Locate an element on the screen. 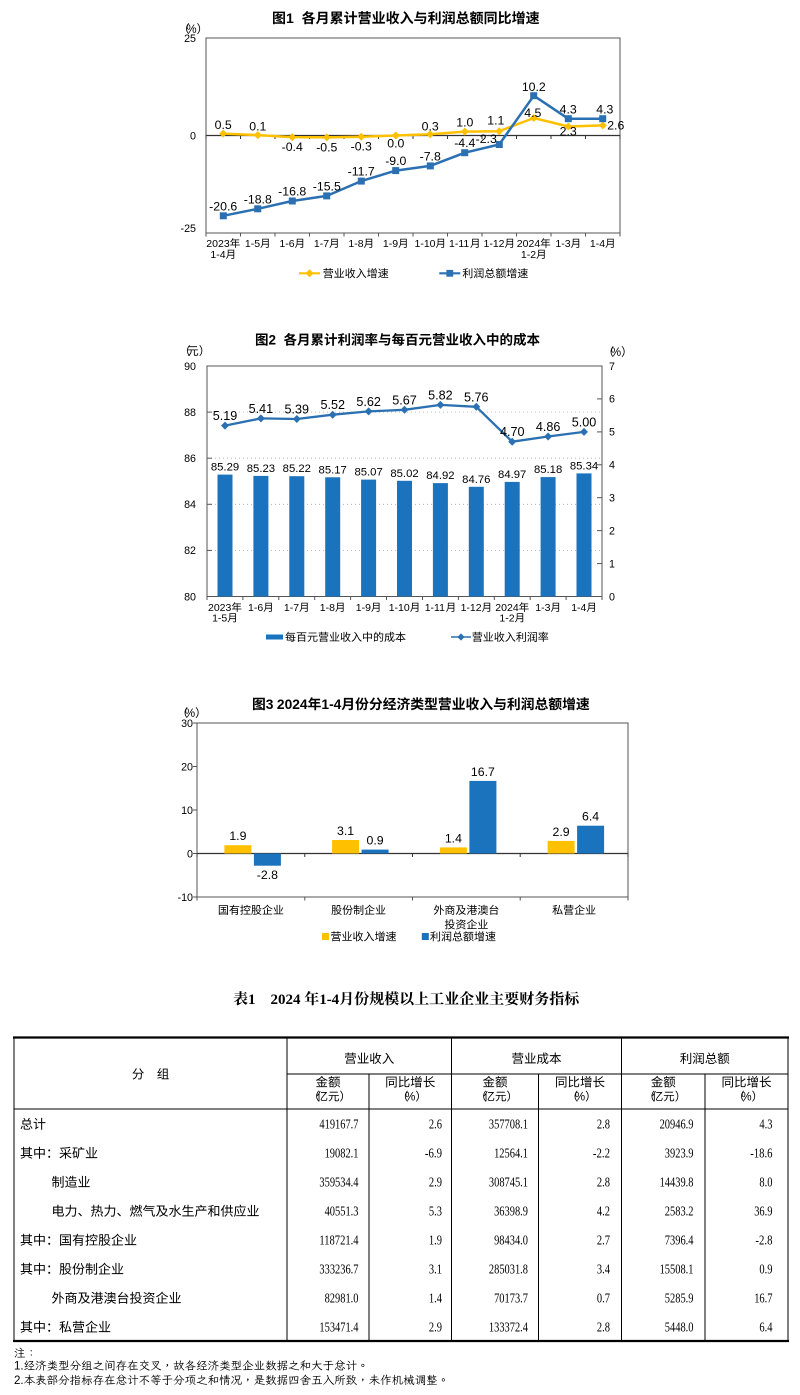 The image size is (800, 1395). svg-text: 7 is located at coordinates (612, 367).